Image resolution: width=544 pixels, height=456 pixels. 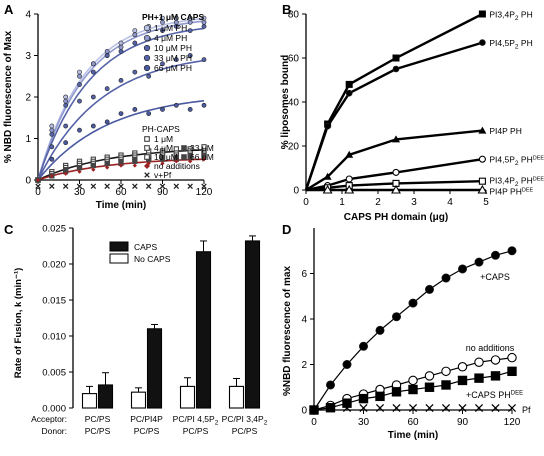 I want to click on legend-label: 1 μM PH, so click(x=170, y=28).